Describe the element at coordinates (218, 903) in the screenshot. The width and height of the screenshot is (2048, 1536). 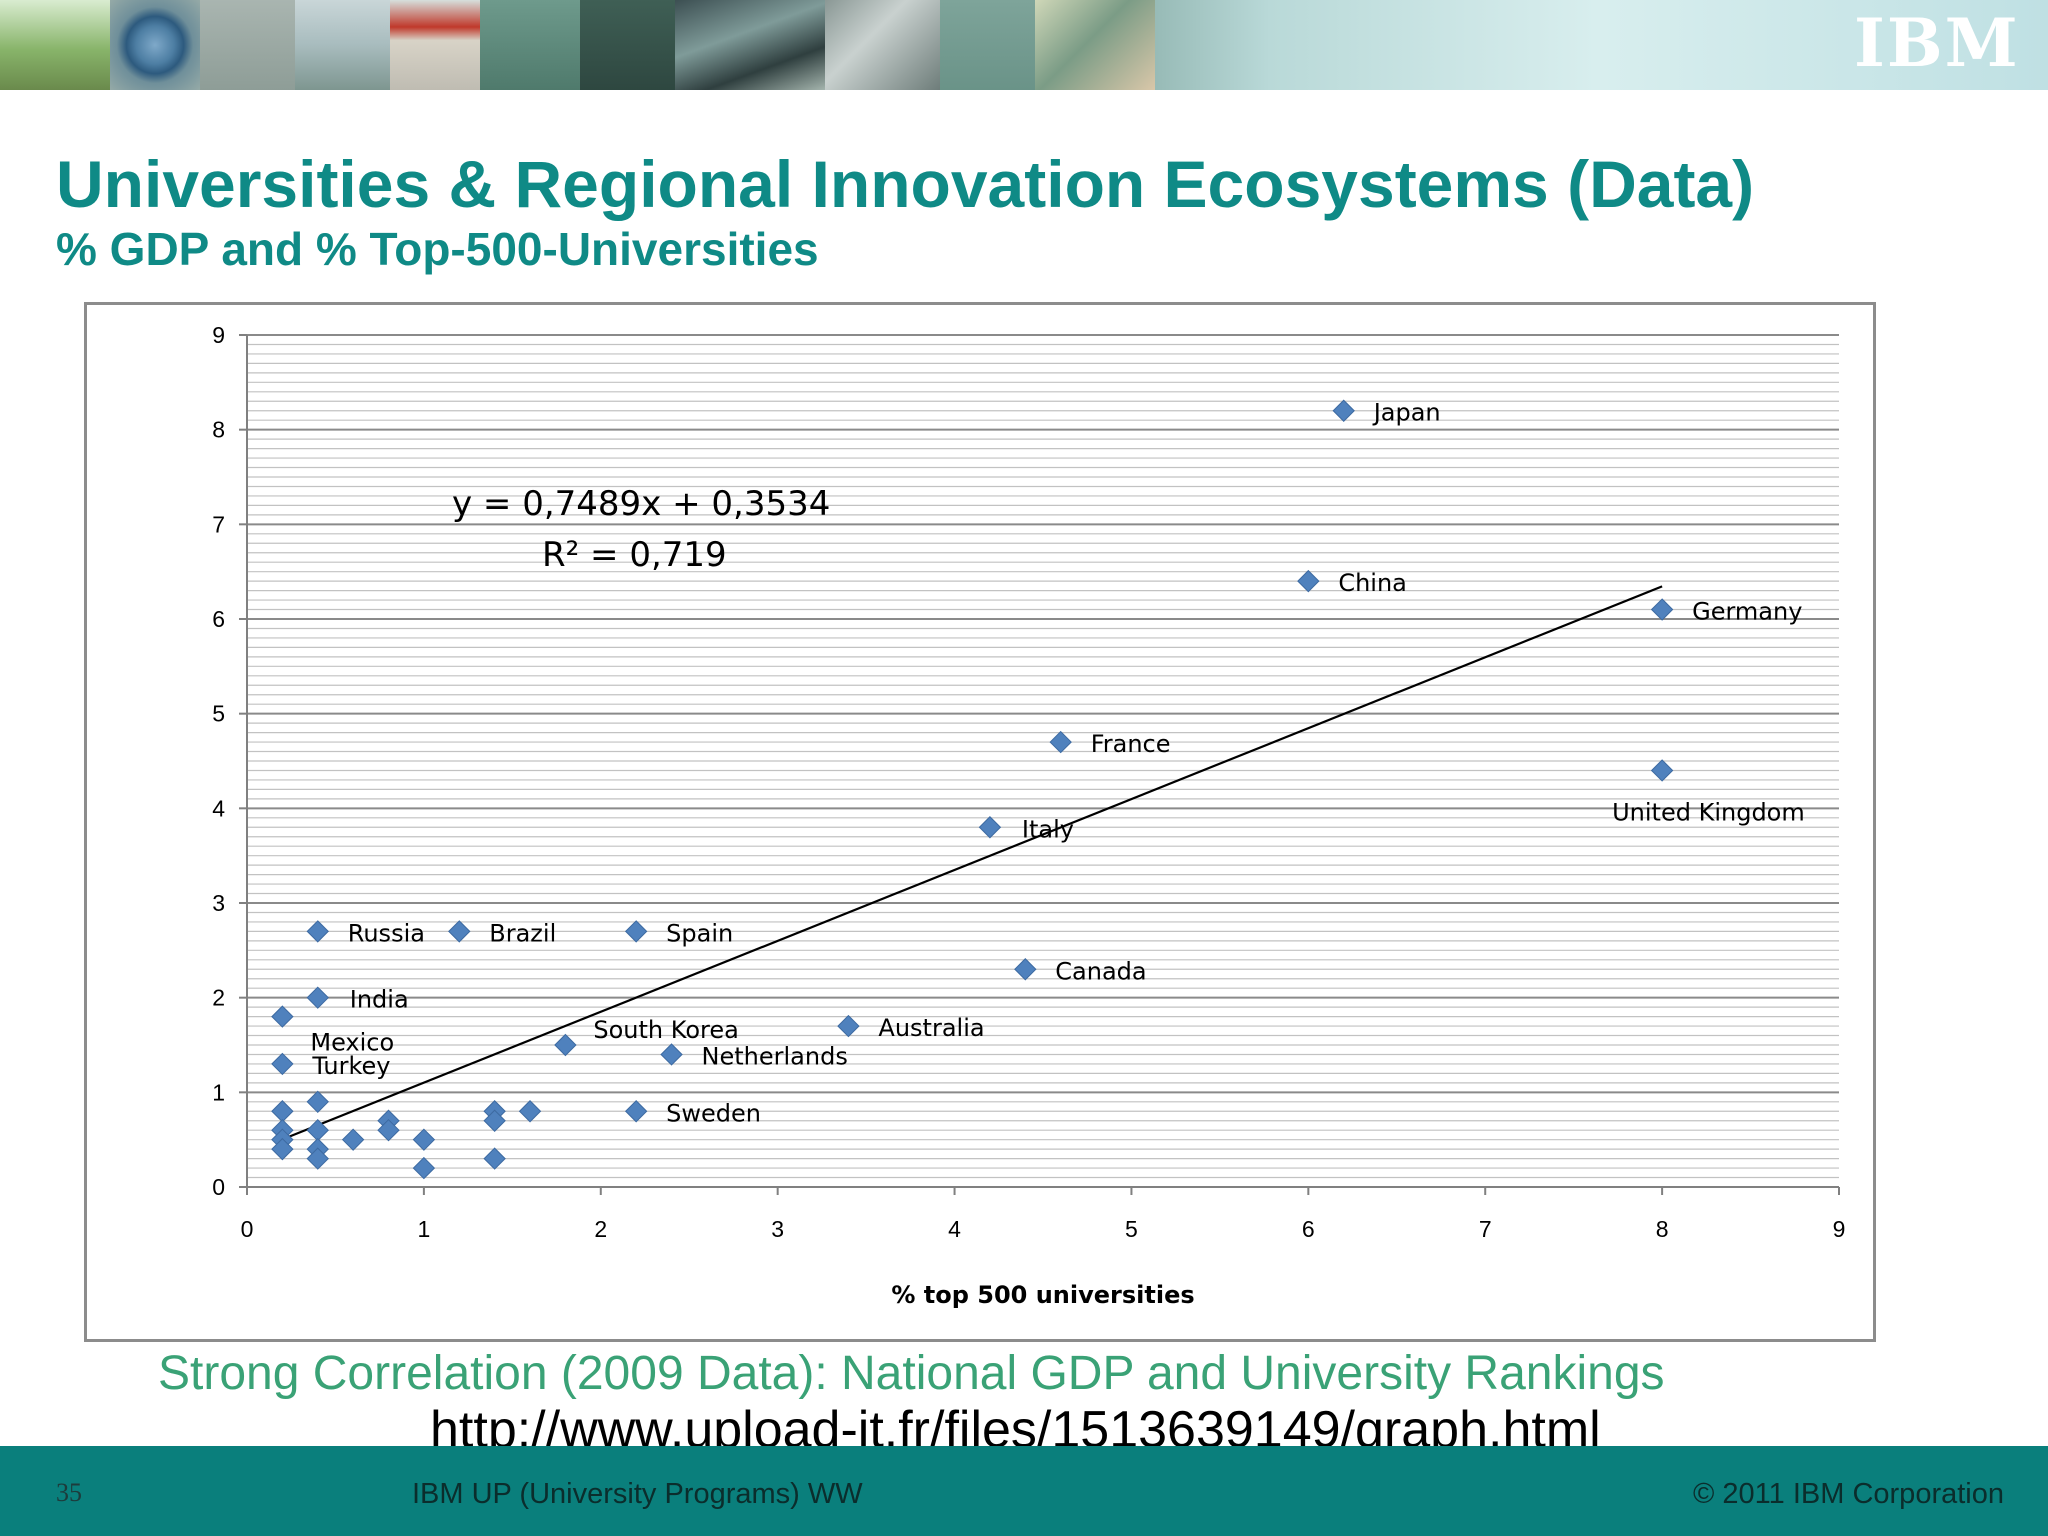
I see `y-tick-label: 3` at that location.